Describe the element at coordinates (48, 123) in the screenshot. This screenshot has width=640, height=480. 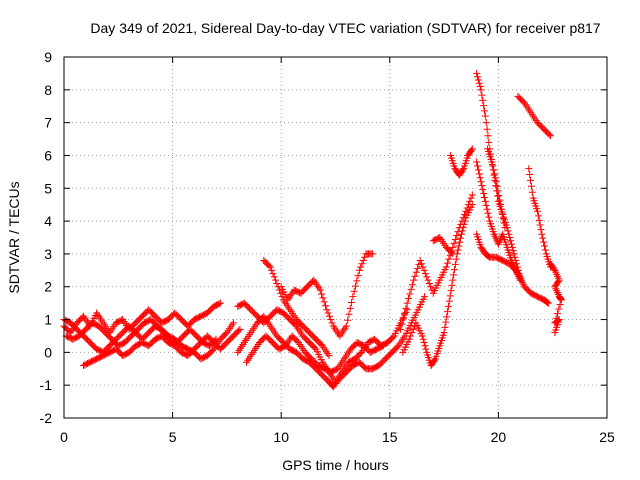
I see `y-tick-label: 7` at that location.